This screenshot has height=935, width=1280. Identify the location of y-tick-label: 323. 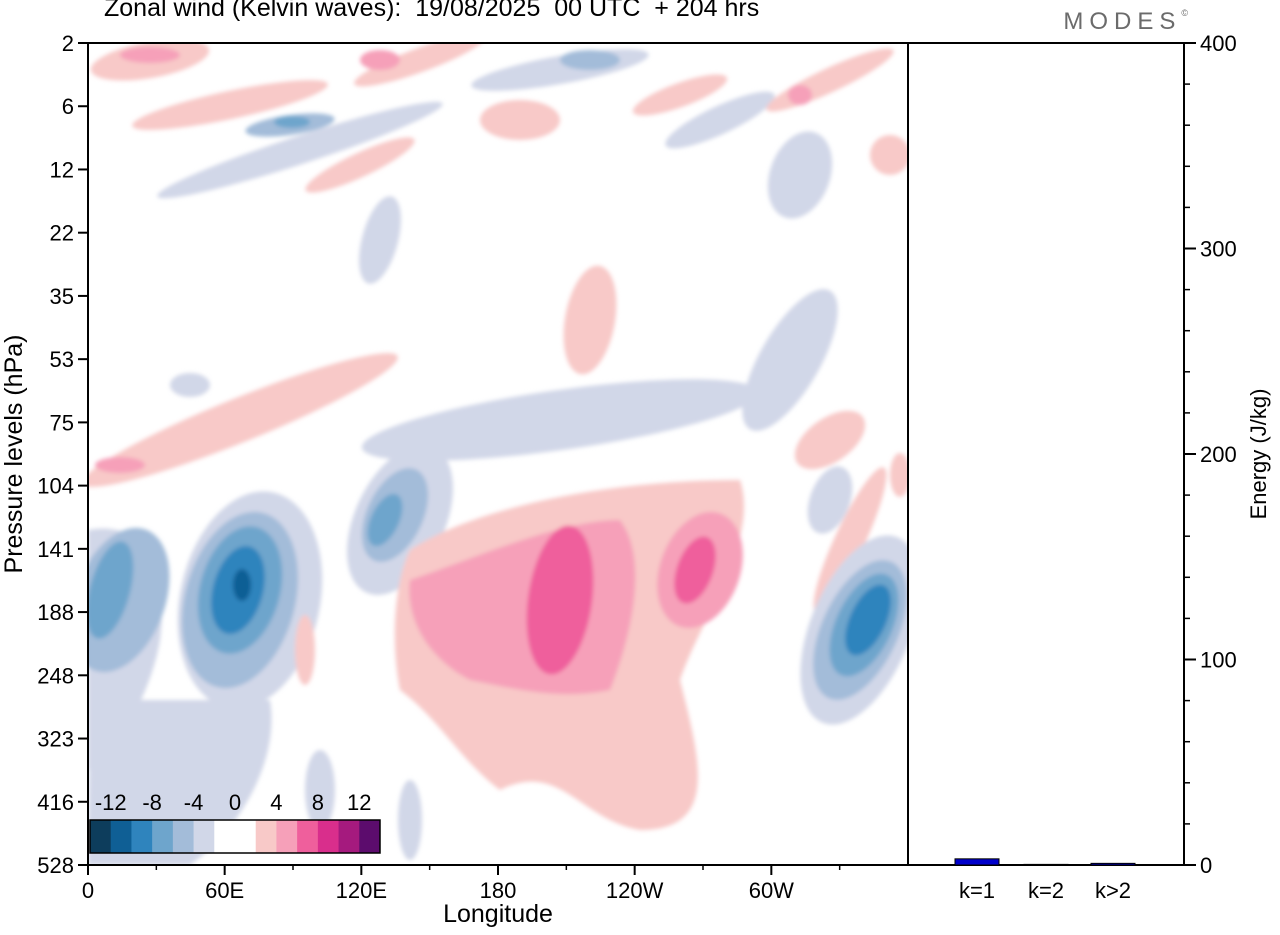
(55, 739).